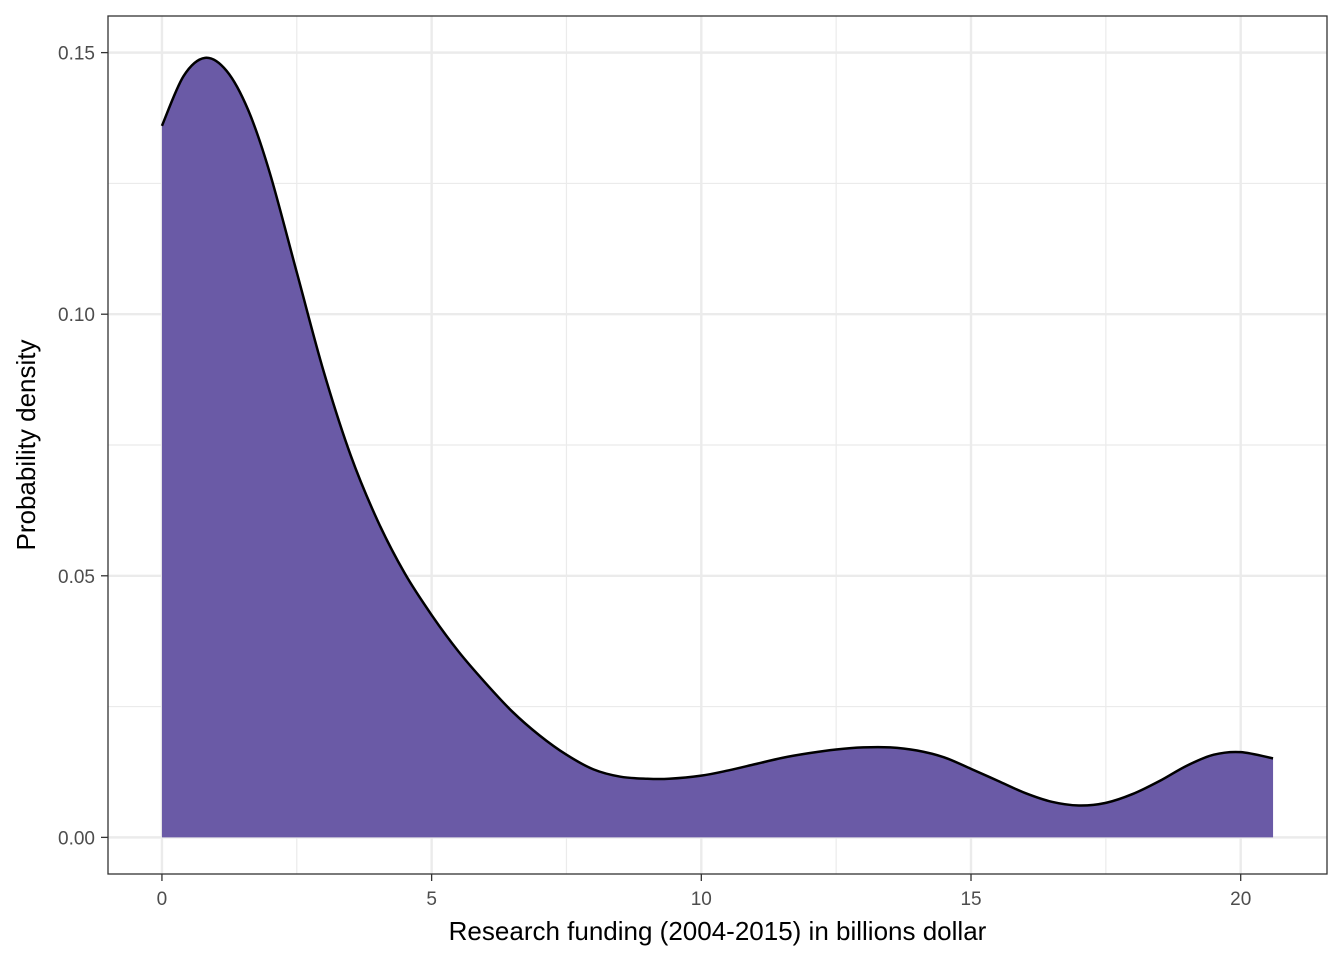 This screenshot has width=1344, height=960. What do you see at coordinates (76, 838) in the screenshot?
I see `y-tick-label: 0.00` at bounding box center [76, 838].